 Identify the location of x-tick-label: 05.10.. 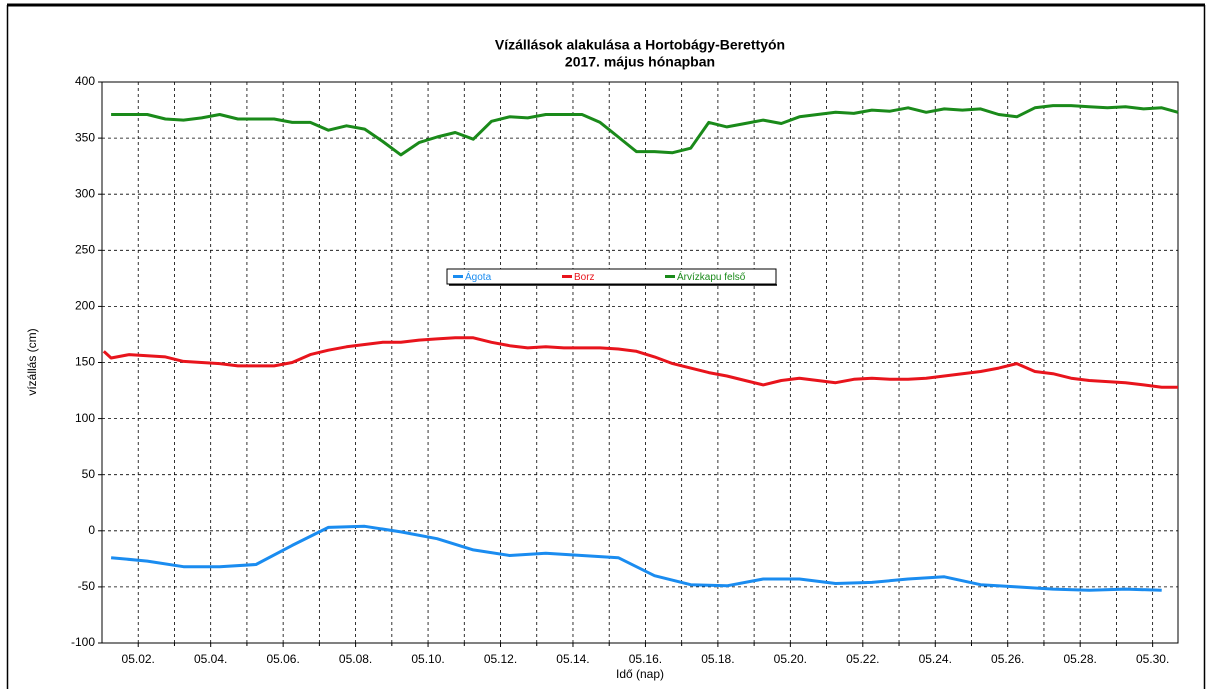
(427, 659).